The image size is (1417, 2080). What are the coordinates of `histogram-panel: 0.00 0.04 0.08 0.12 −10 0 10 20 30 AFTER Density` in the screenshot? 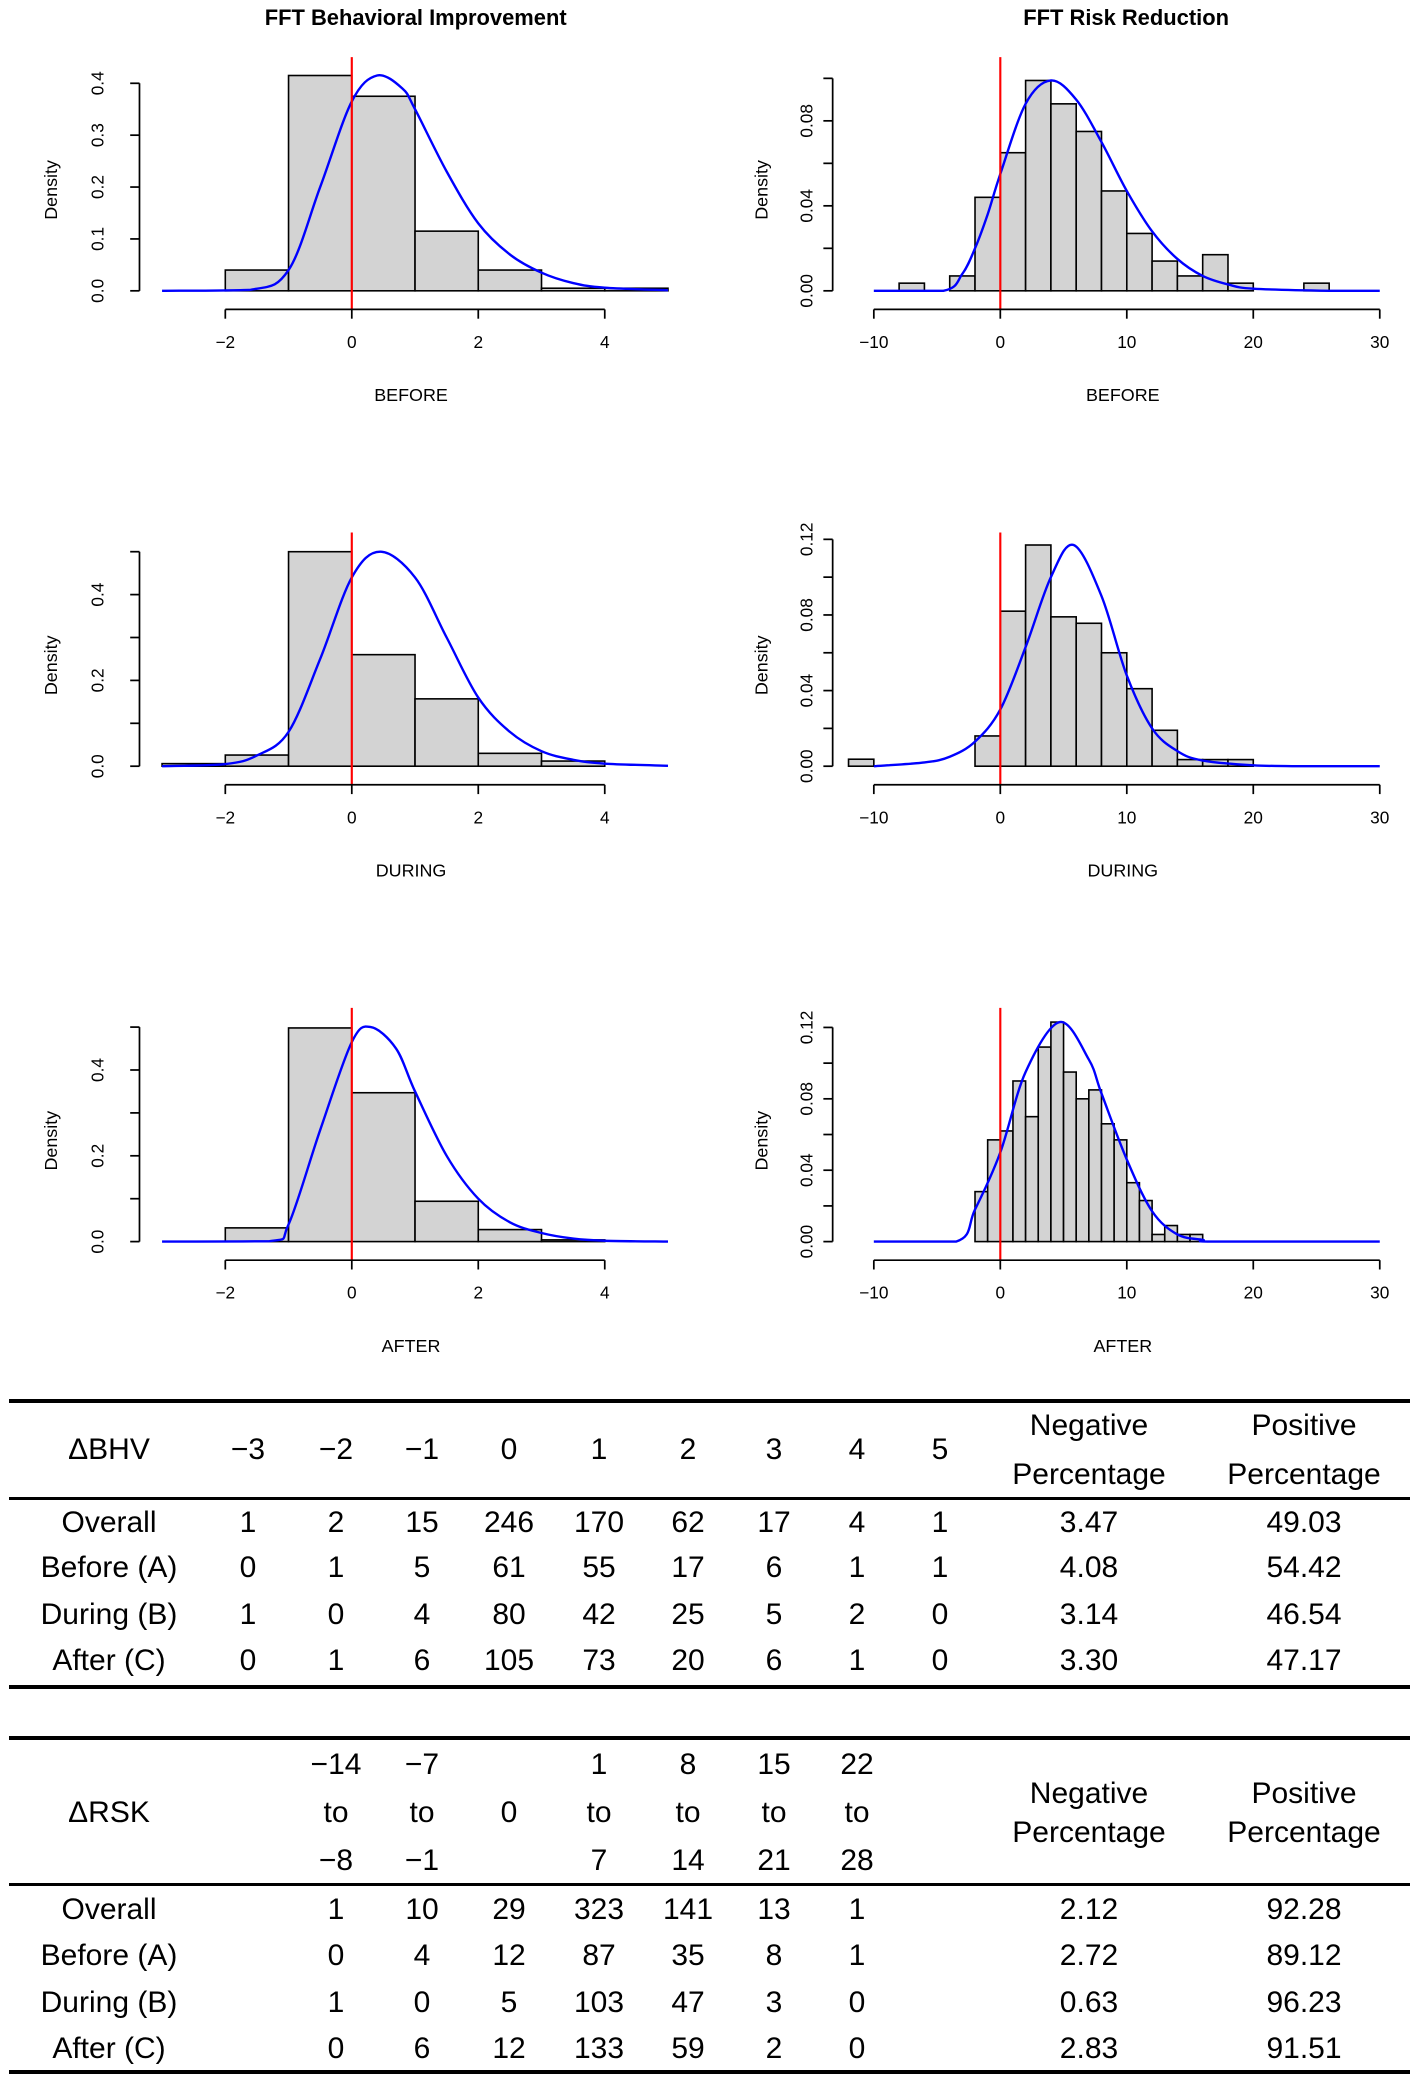 It's located at (1070, 1181).